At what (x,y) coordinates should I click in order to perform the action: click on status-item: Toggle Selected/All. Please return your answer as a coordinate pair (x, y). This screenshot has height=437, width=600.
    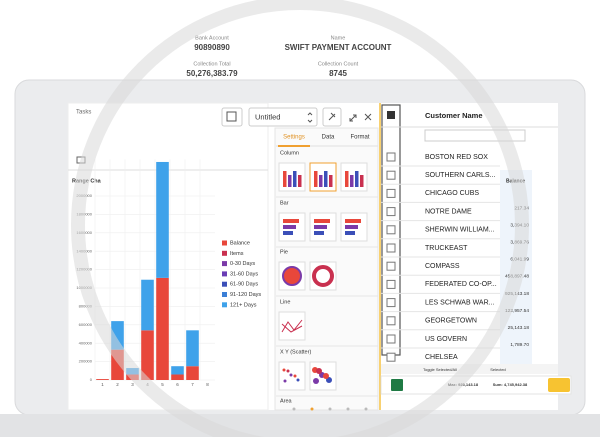
    Looking at the image, I should click on (440, 369).